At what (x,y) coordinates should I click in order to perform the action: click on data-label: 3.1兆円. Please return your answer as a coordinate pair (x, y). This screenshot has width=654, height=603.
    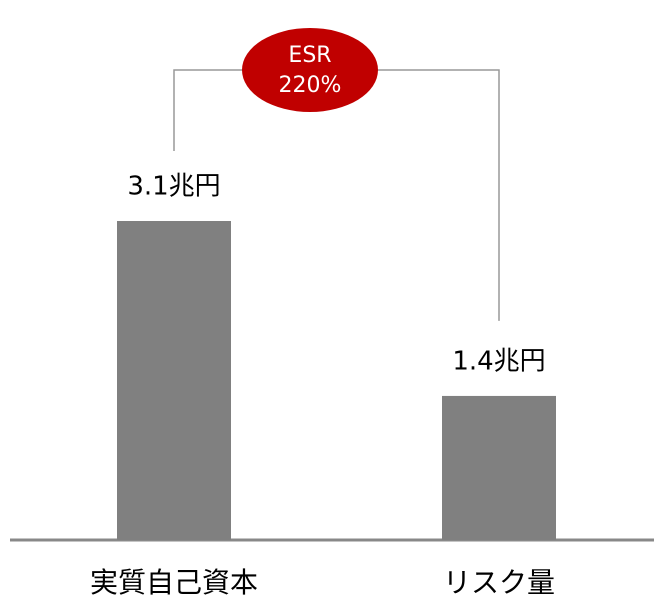
    Looking at the image, I should click on (173, 187).